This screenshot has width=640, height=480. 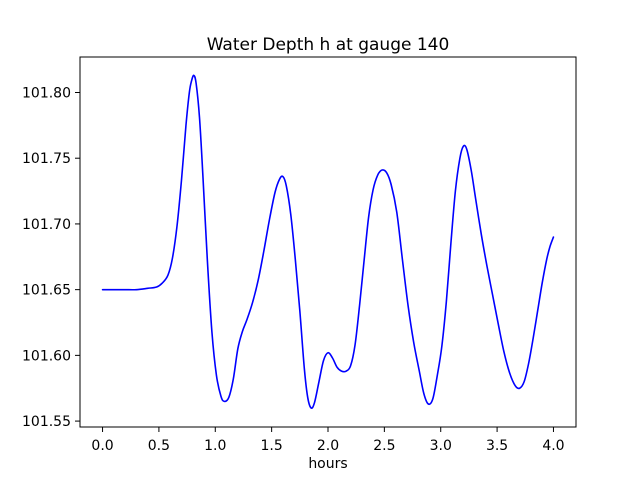 What do you see at coordinates (441, 446) in the screenshot?
I see `x-tick-label: 3.0` at bounding box center [441, 446].